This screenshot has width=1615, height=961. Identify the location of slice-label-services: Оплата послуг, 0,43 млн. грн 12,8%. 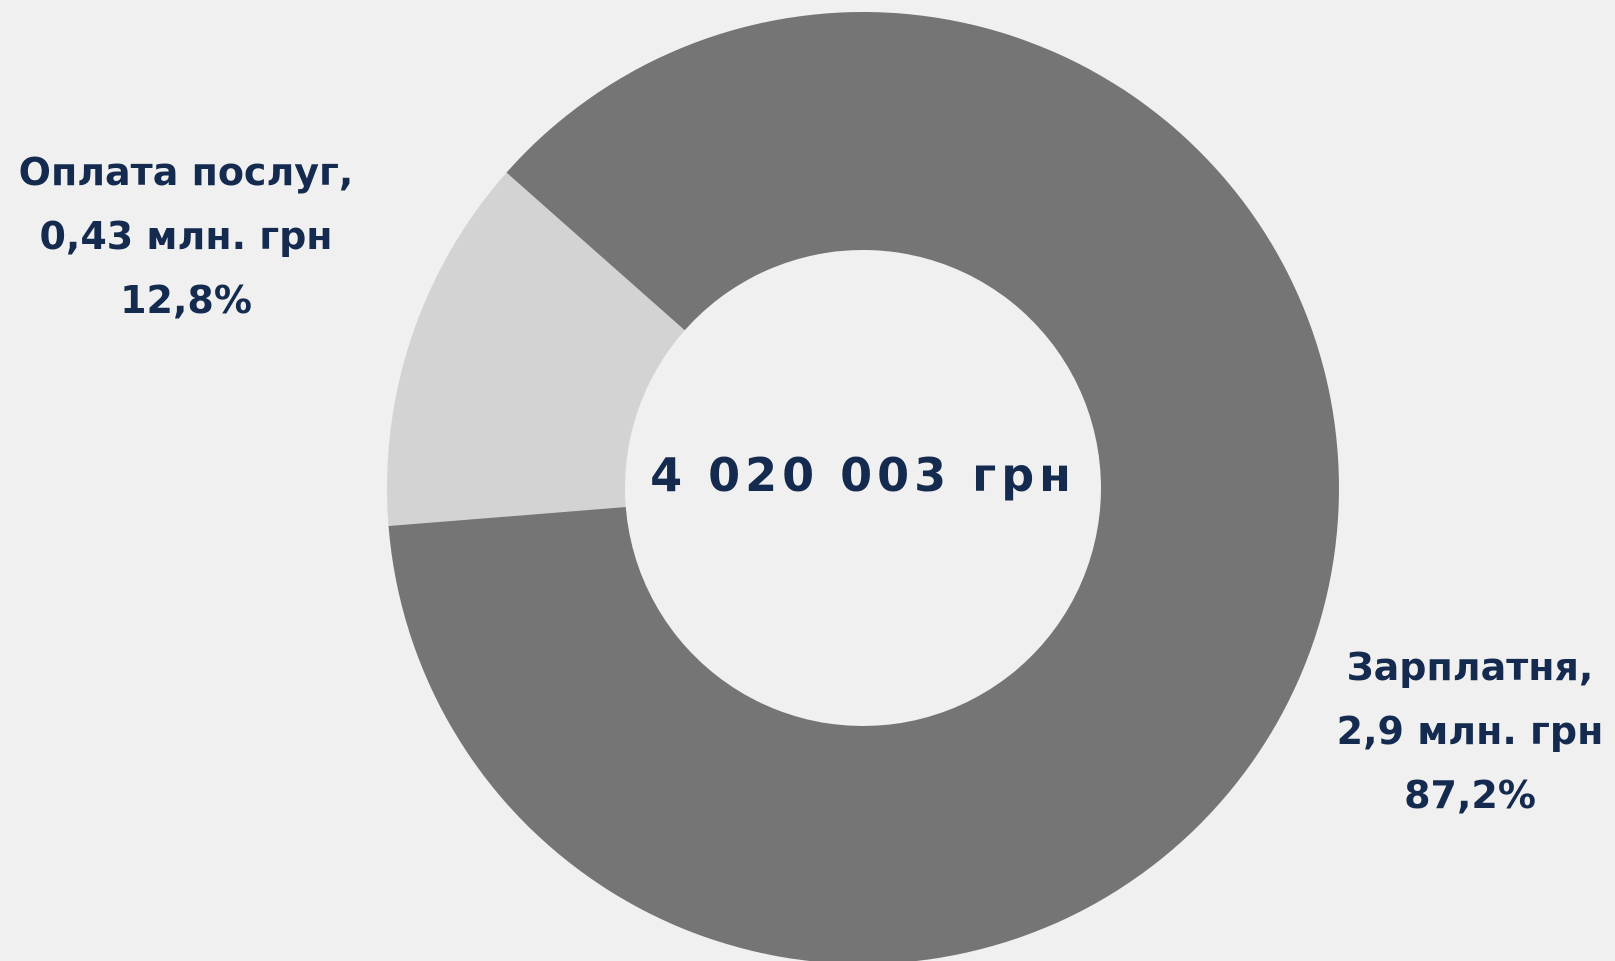
(186, 236).